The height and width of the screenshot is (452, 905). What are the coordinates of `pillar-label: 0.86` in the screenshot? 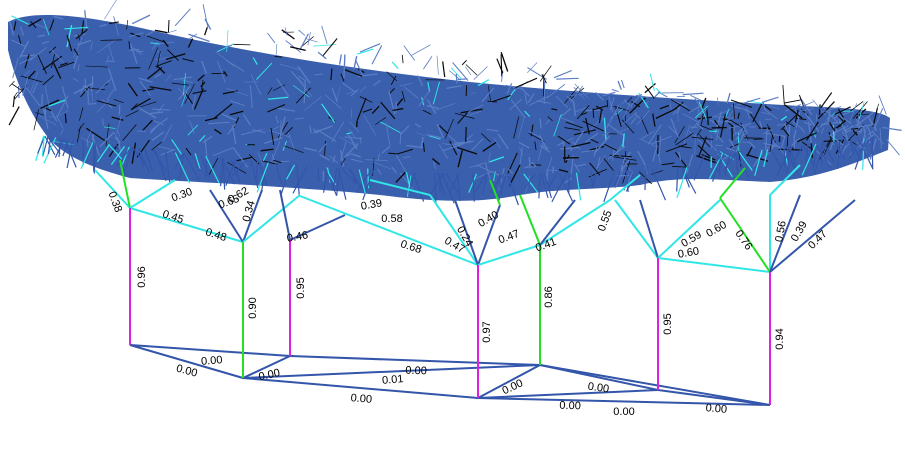 It's located at (549, 296).